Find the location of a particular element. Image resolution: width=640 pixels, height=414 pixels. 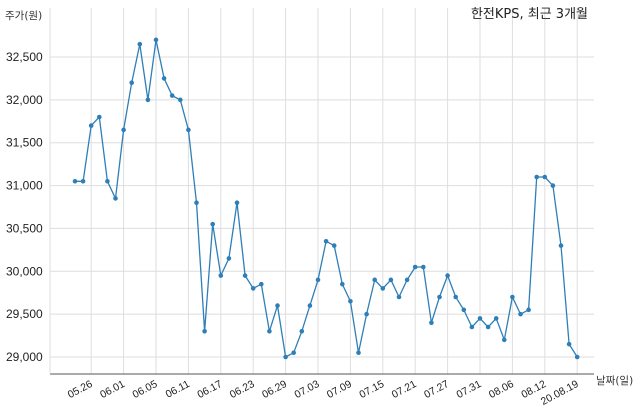

y-tick-label: 32,000 is located at coordinates (24, 100).